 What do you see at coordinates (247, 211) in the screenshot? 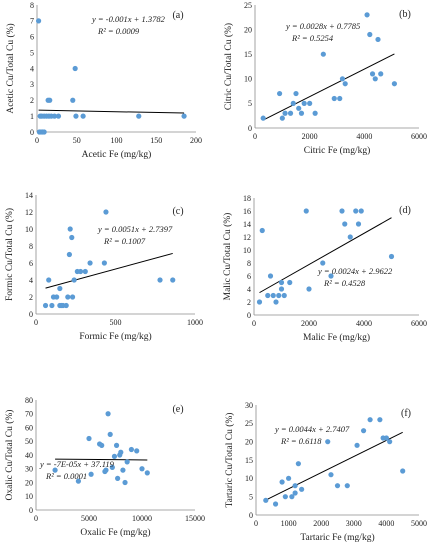
I see `y-tick-label: 16` at bounding box center [247, 211].